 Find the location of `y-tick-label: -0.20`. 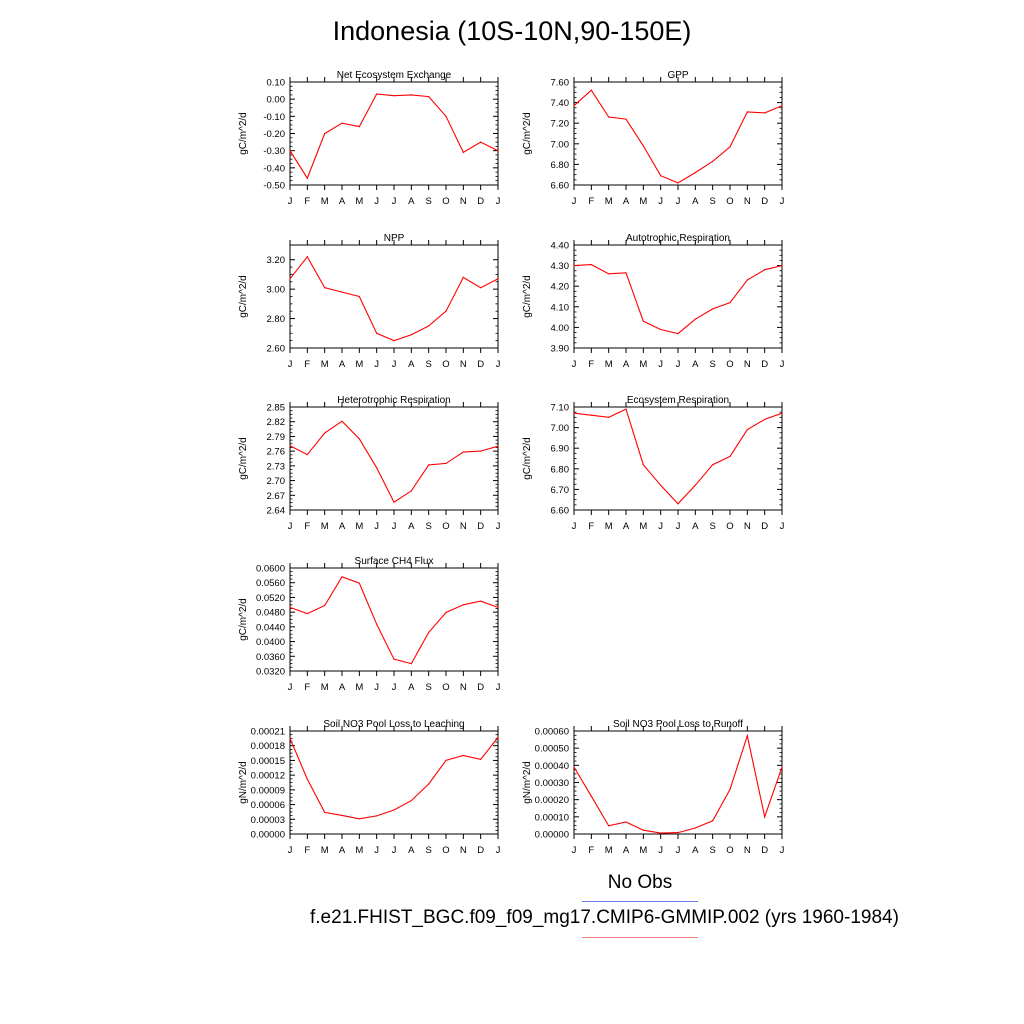

y-tick-label: -0.20 is located at coordinates (274, 134).